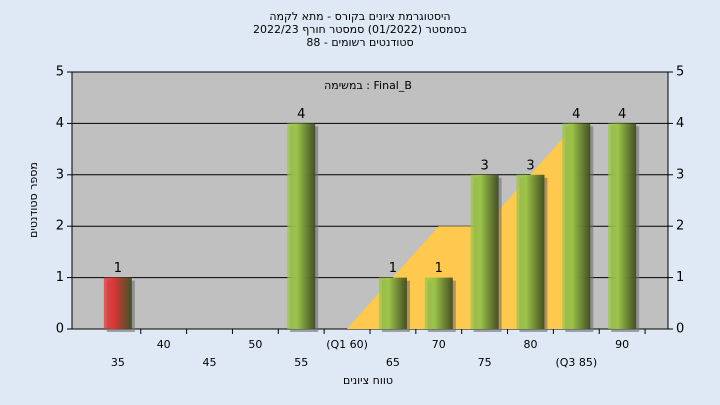 The height and width of the screenshot is (405, 720). Describe the element at coordinates (164, 344) in the screenshot. I see `x-tick-label: 40` at that location.